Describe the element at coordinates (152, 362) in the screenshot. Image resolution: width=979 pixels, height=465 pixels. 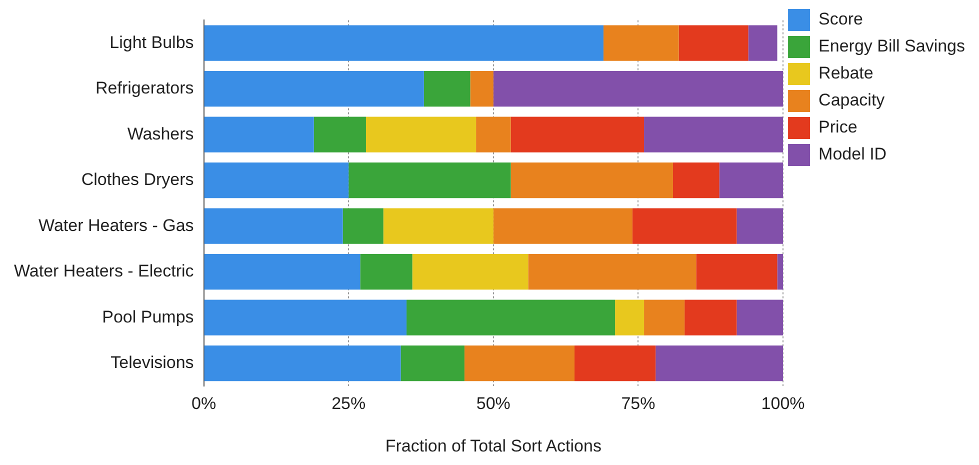
I see `y-tick-label: Televisions` at that location.